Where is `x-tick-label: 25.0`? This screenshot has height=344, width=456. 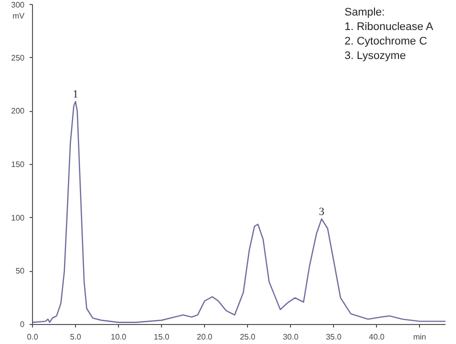 x-tick-label: 25.0 is located at coordinates (248, 337).